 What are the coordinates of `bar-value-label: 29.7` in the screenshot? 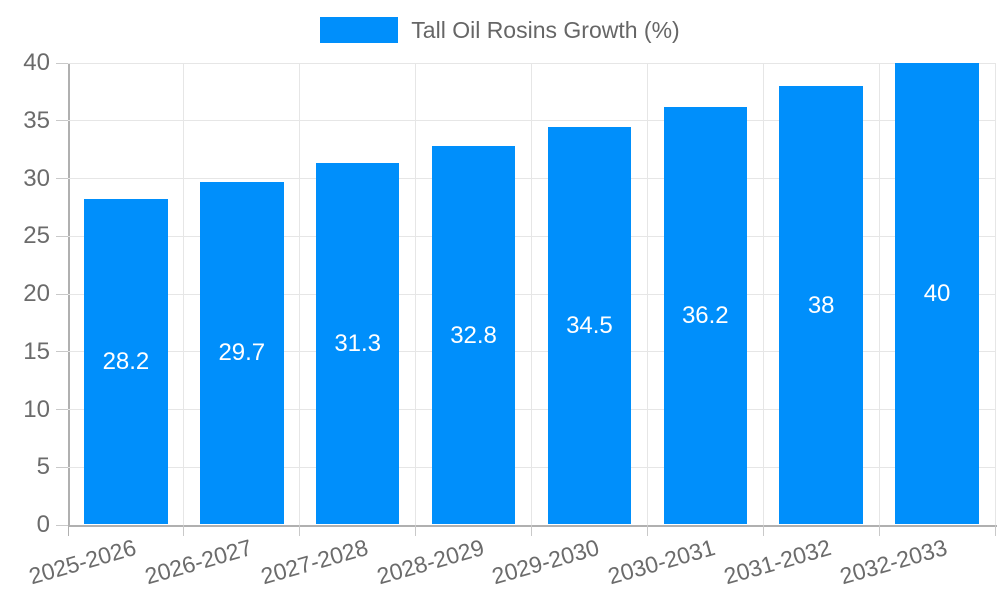 It's located at (242, 353).